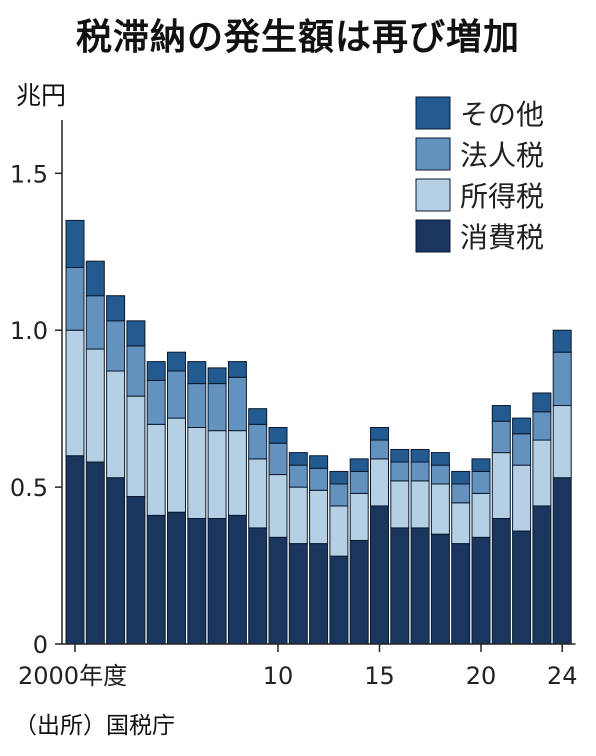 This screenshot has width=596, height=756. What do you see at coordinates (297, 37) in the screenshot?
I see `chart-title: 税滞納の発生額は再び増加` at bounding box center [297, 37].